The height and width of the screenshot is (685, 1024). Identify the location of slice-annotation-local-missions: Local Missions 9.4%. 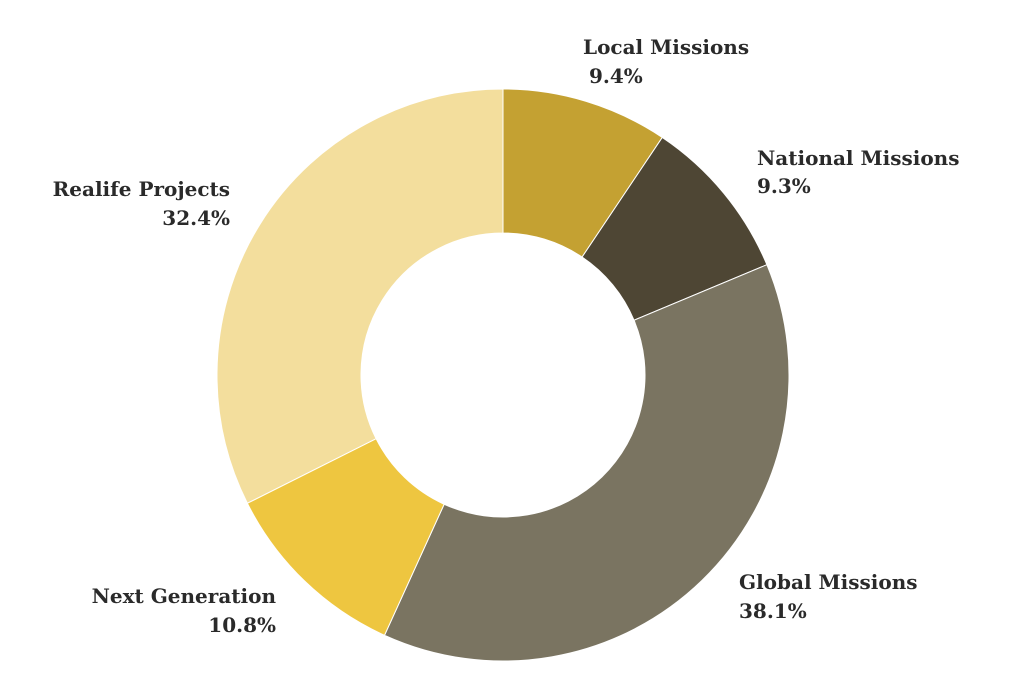
(666, 61).